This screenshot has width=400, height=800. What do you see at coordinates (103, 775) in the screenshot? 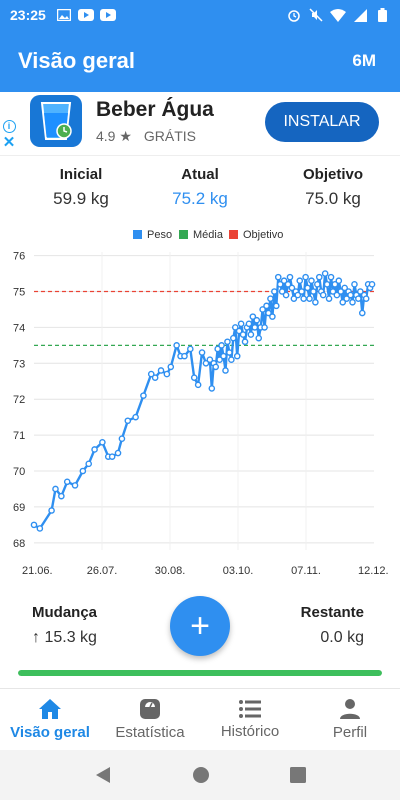
I see `back-icon` at bounding box center [103, 775].